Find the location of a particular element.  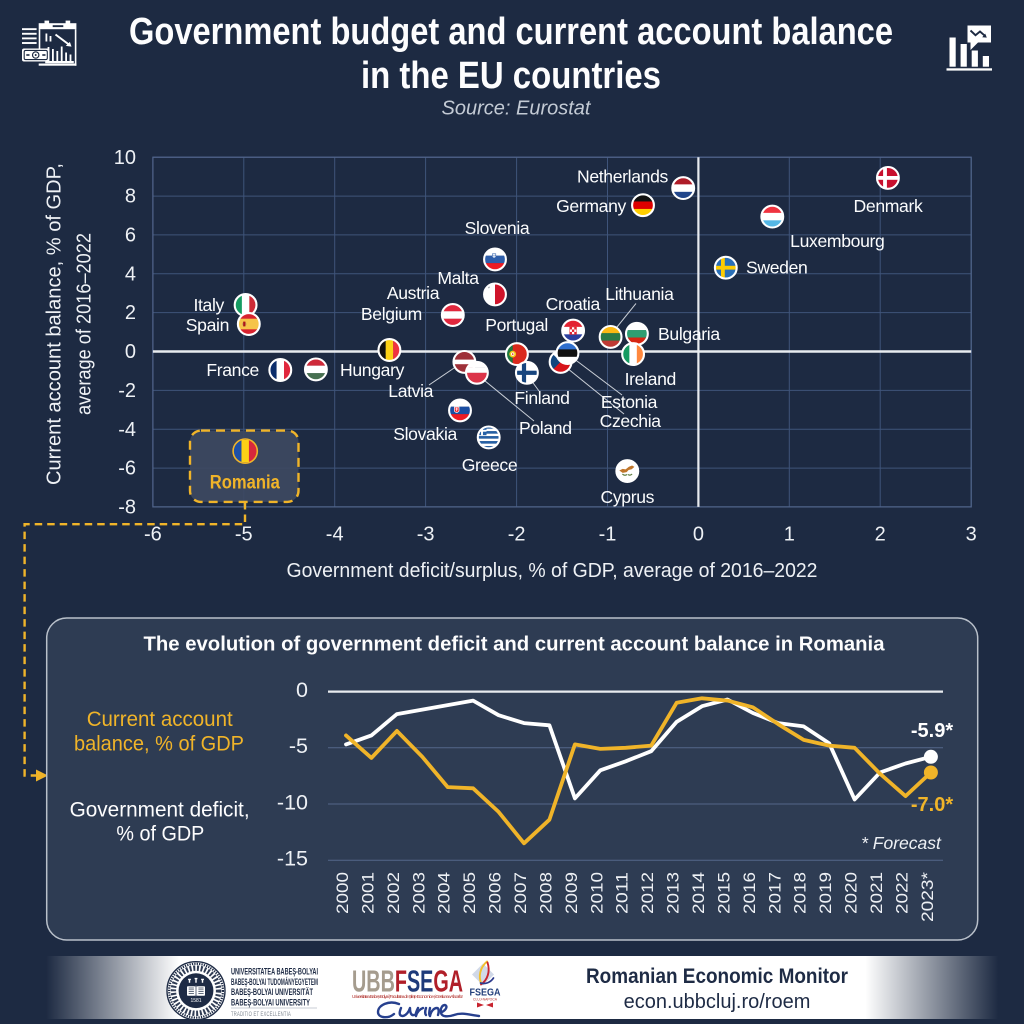

svg-text: Source: Eurostat is located at coordinates (517, 109).